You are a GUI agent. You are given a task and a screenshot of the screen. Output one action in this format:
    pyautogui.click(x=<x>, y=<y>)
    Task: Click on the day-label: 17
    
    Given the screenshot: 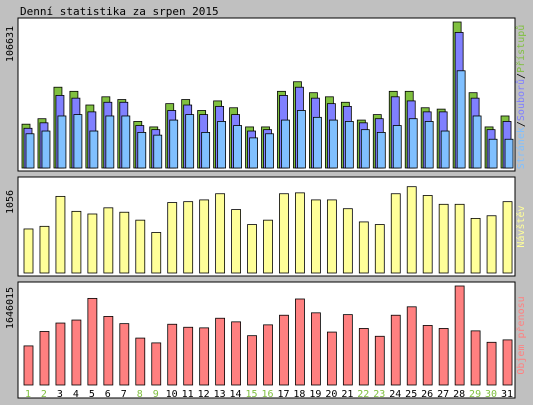 What is the action you would take?
    pyautogui.click(x=283, y=394)
    